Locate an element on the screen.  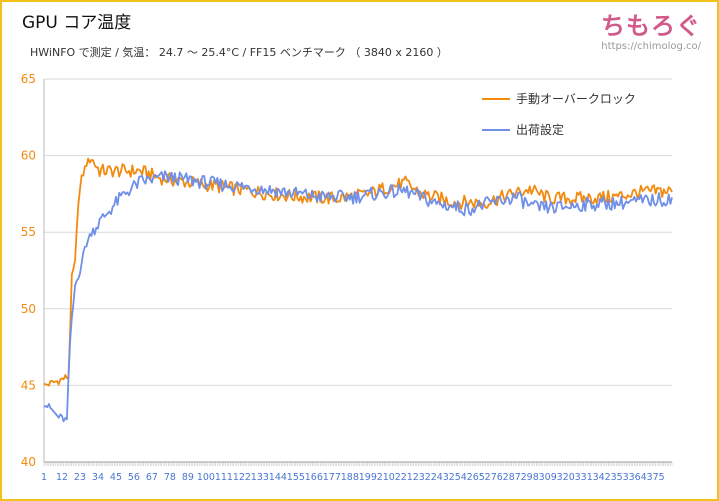
x-tick-label: 166 is located at coordinates (314, 477).